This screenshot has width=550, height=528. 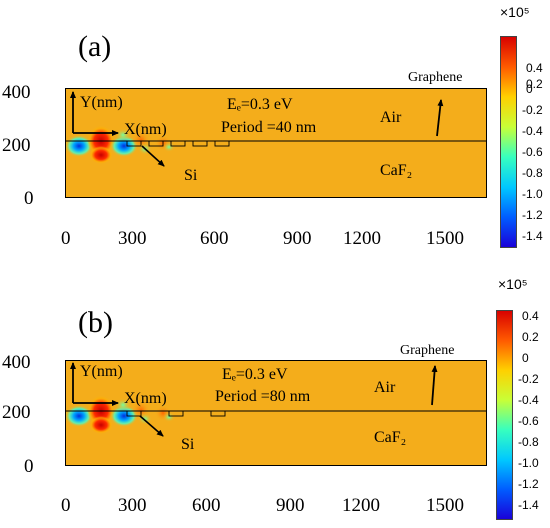 I want to click on panel-label: (a), so click(x=95, y=46).